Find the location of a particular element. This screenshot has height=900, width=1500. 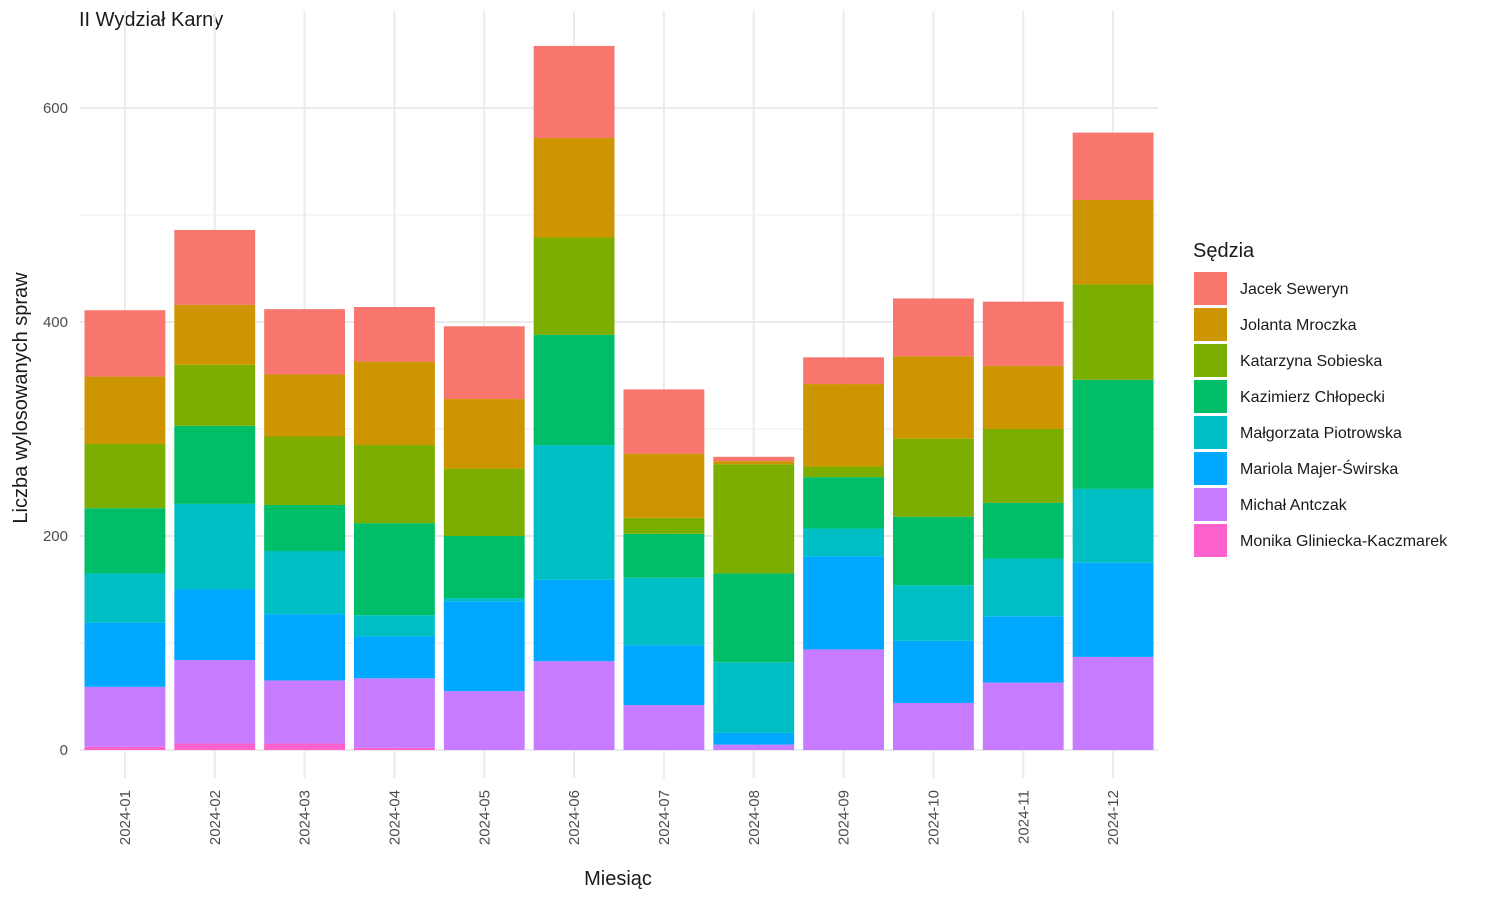

x-tick-label: 2024-12 is located at coordinates (1113, 817).